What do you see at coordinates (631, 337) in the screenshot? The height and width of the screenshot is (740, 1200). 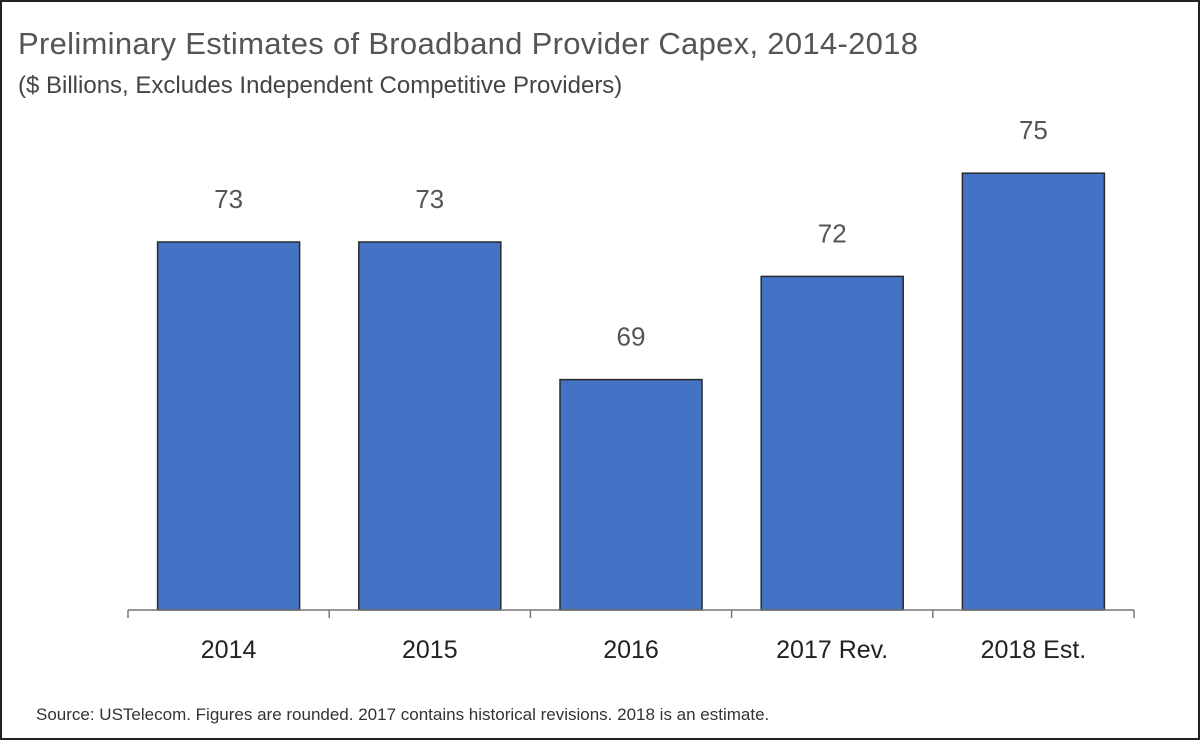 I see `data-label: 69` at bounding box center [631, 337].